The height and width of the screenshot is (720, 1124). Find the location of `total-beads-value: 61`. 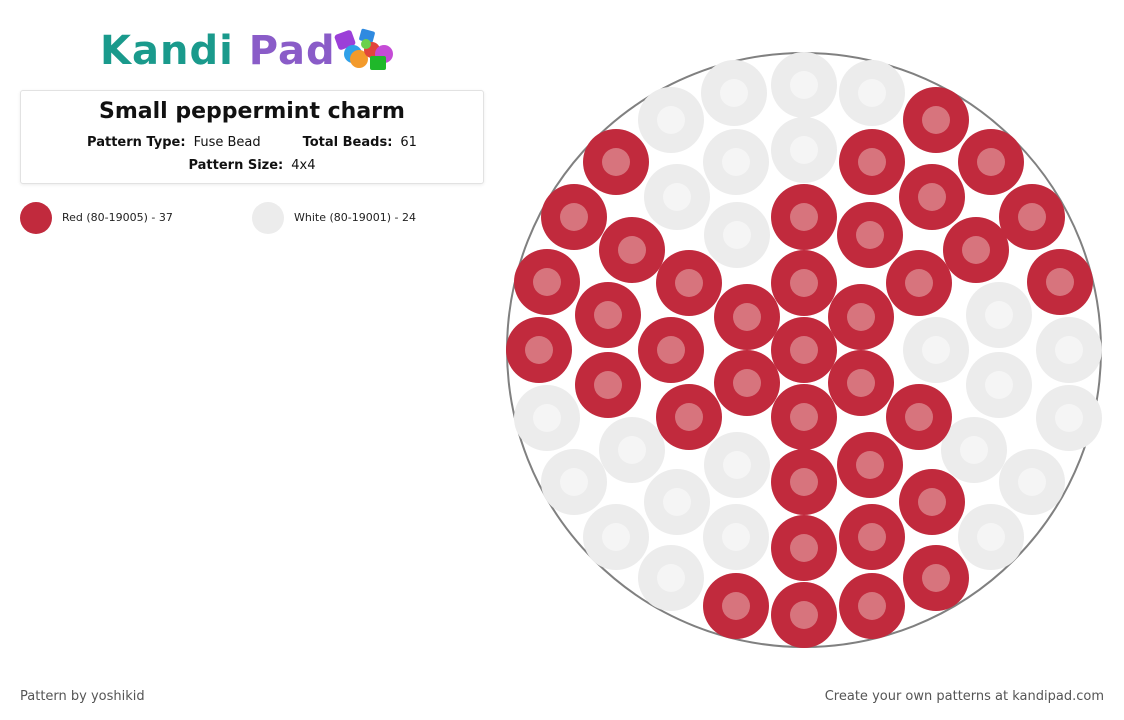

total-beads-value: 61 is located at coordinates (408, 142).